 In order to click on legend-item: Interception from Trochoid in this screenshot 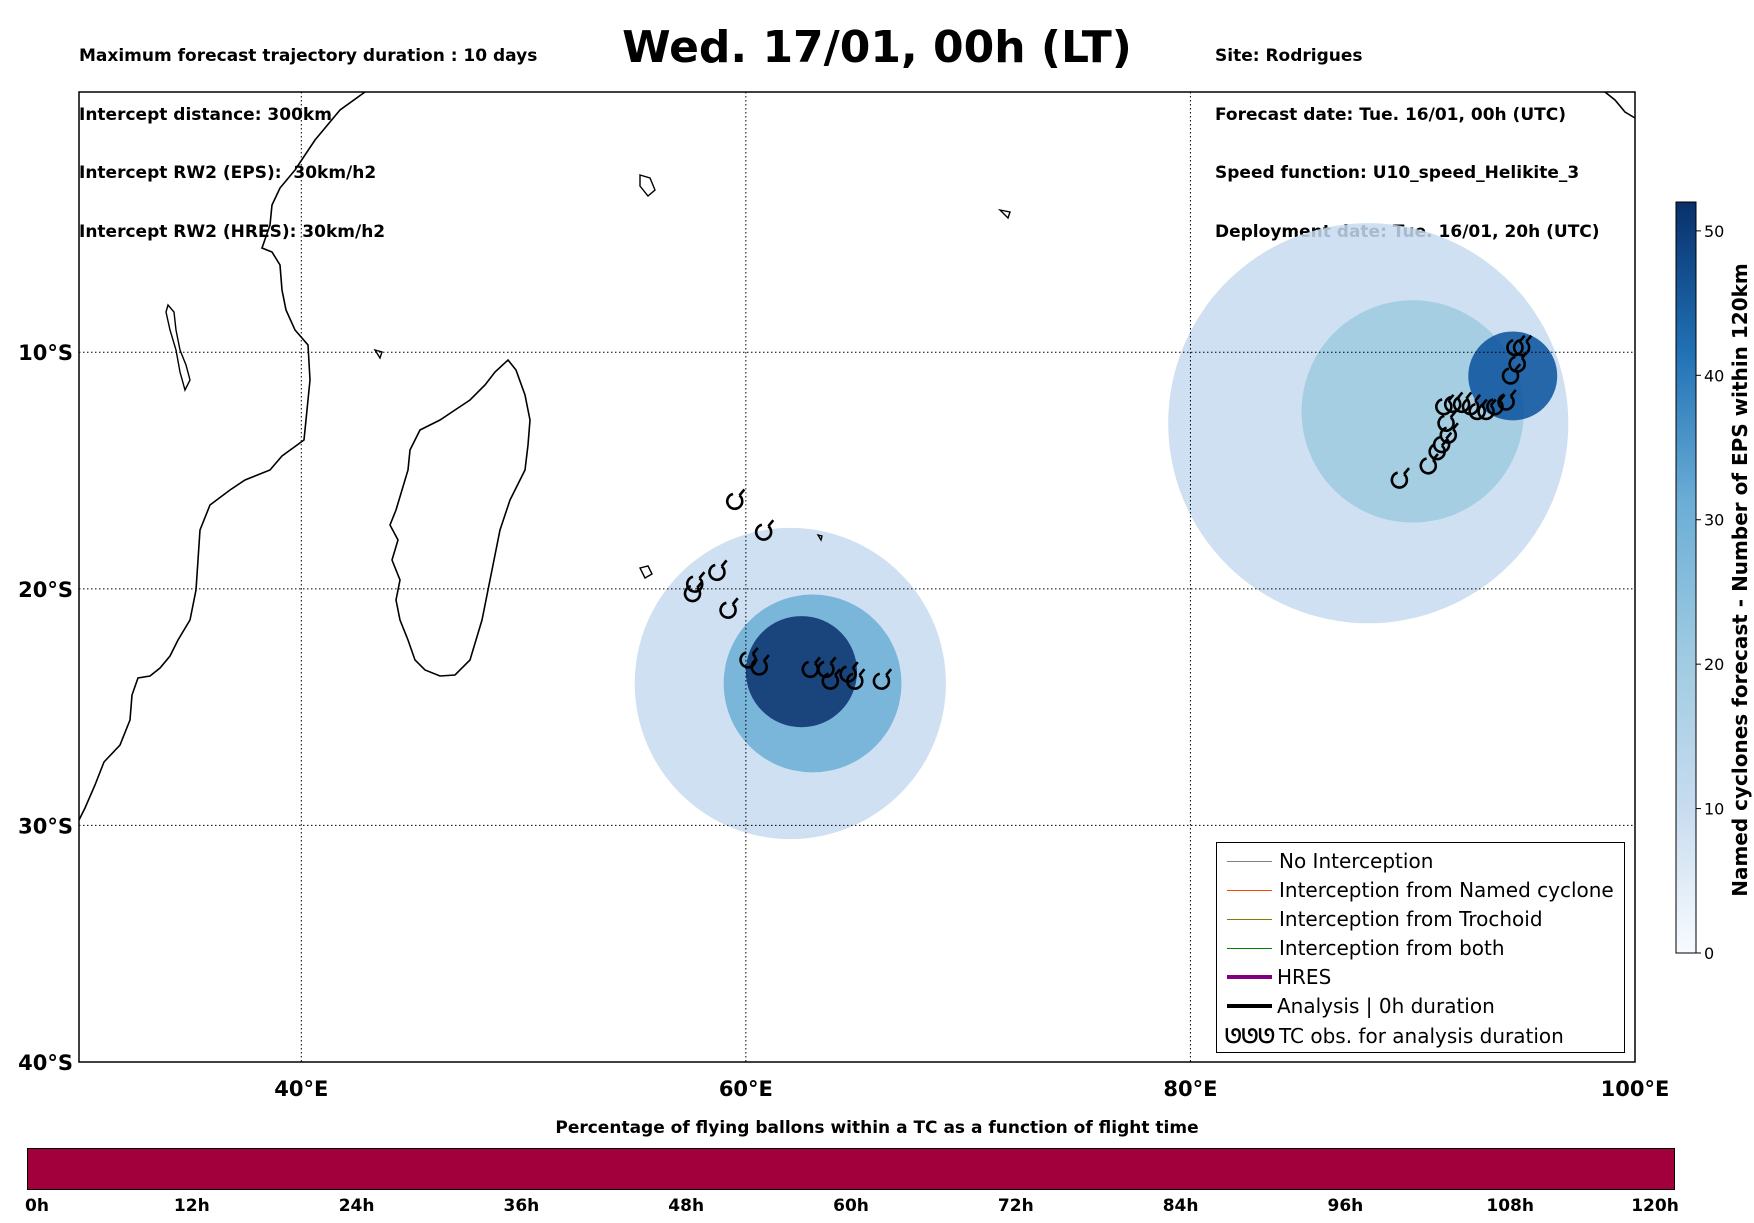, I will do `click(1420, 920)`.